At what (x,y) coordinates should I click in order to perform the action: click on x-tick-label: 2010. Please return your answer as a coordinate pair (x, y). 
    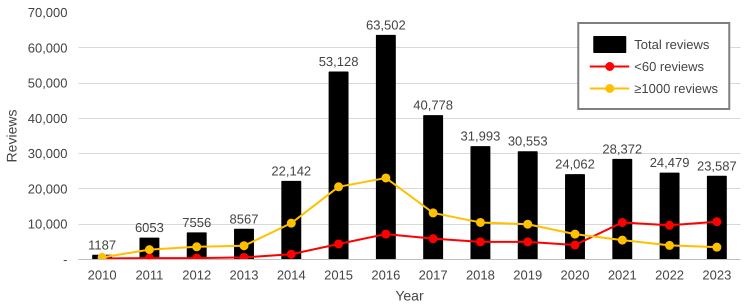
    Looking at the image, I should click on (102, 275).